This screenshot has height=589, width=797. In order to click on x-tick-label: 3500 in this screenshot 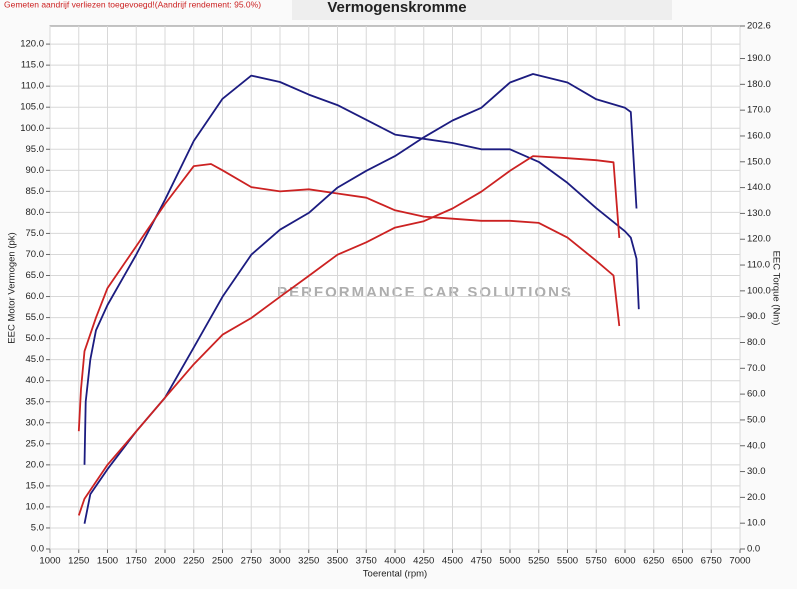, I will do `click(337, 561)`.